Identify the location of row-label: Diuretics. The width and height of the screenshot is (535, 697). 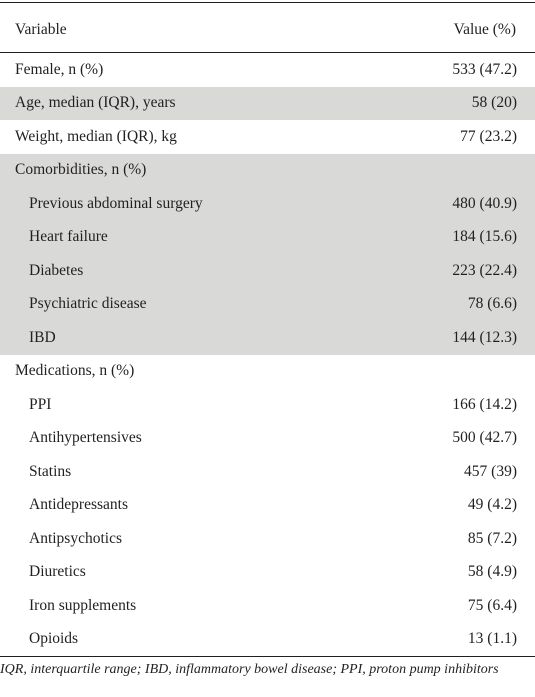
(57, 572).